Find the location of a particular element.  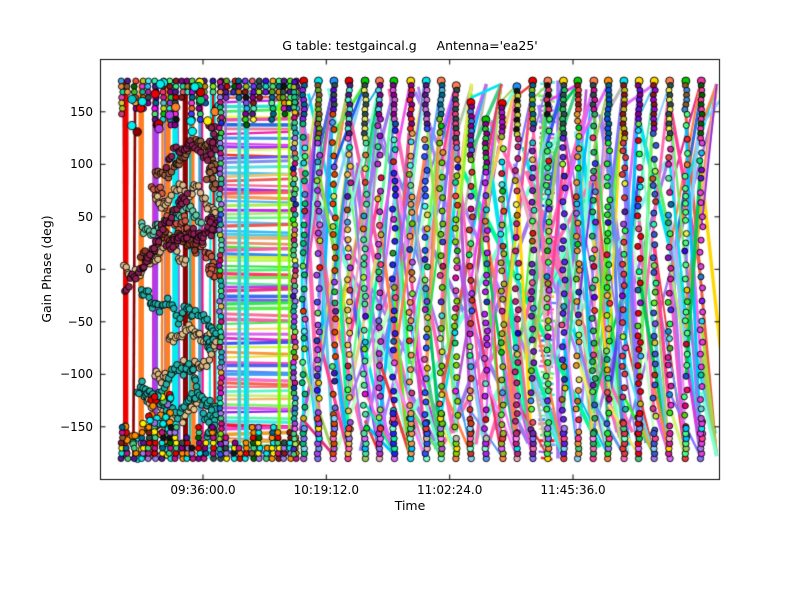

y-tick-label: 50 is located at coordinates (85, 216).